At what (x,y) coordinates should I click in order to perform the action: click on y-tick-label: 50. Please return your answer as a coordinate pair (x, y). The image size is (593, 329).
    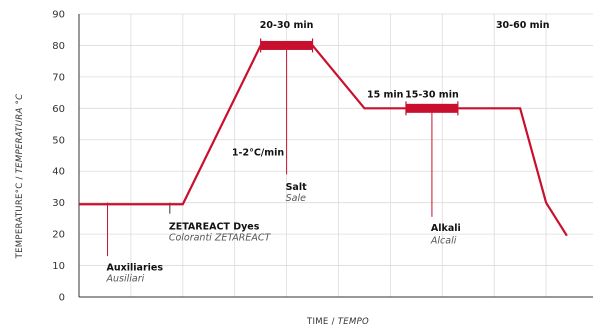
    Looking at the image, I should click on (58, 140).